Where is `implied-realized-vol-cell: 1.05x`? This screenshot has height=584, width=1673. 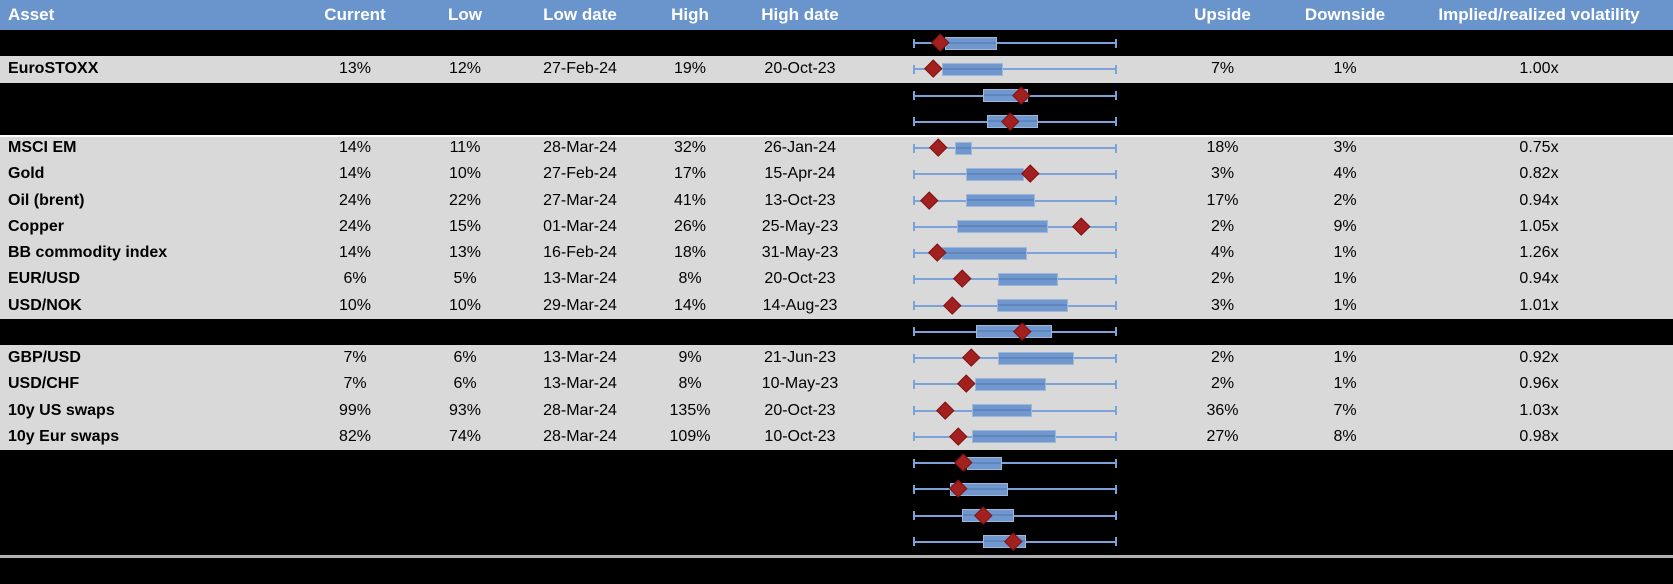 implied-realized-vol-cell: 1.05x is located at coordinates (1539, 226).